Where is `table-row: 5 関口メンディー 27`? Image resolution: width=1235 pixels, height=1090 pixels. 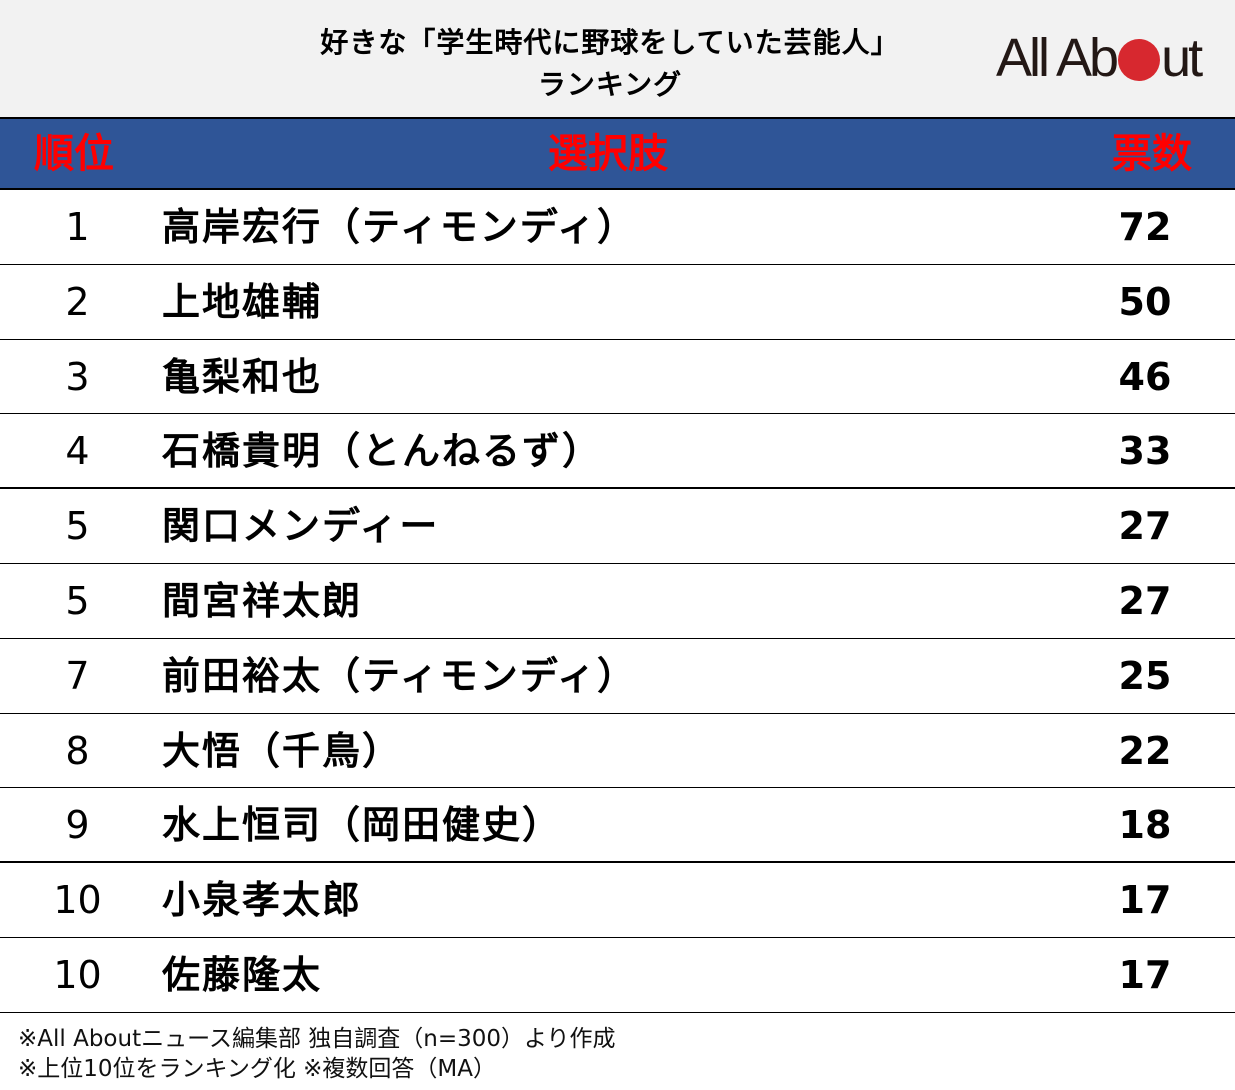 table-row: 5 関口メンディー 27 is located at coordinates (617, 526).